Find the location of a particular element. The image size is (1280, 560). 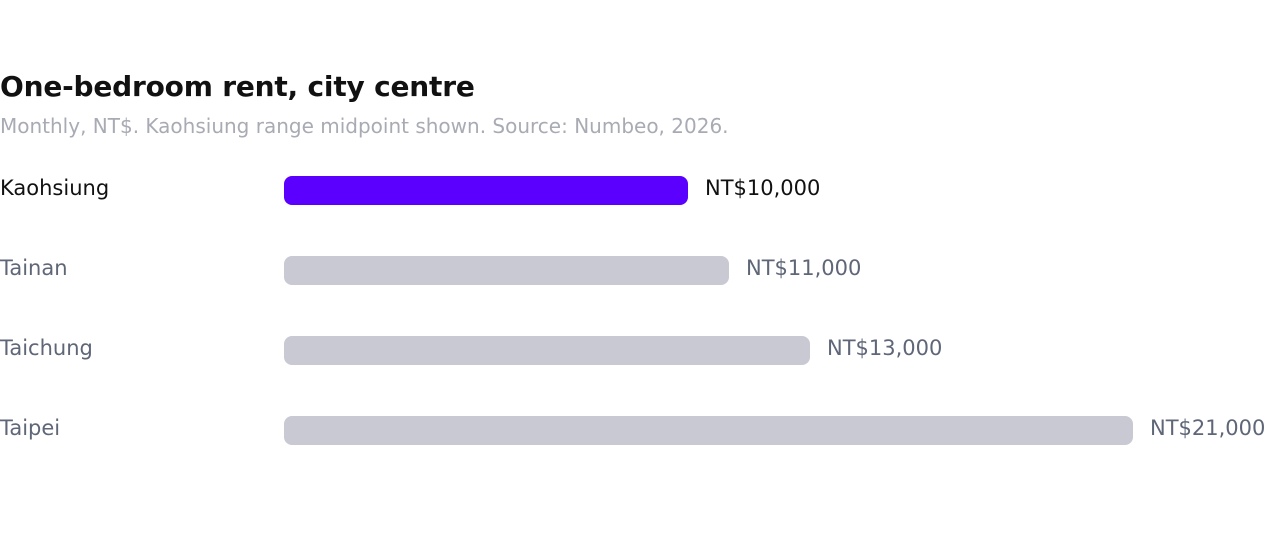

chart-title: One-bedroom rent, city centre is located at coordinates (237, 86).